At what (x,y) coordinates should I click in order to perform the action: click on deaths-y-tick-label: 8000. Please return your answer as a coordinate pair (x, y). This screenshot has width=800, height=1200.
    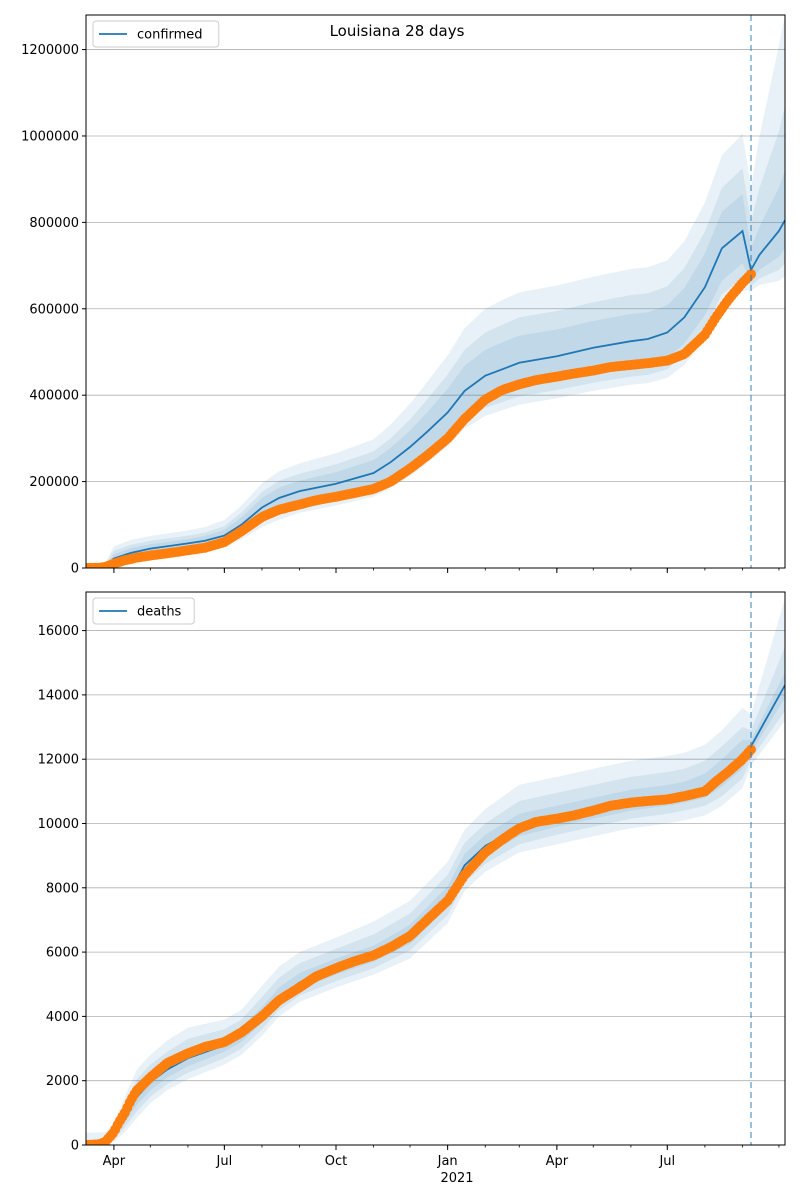
    Looking at the image, I should click on (62, 888).